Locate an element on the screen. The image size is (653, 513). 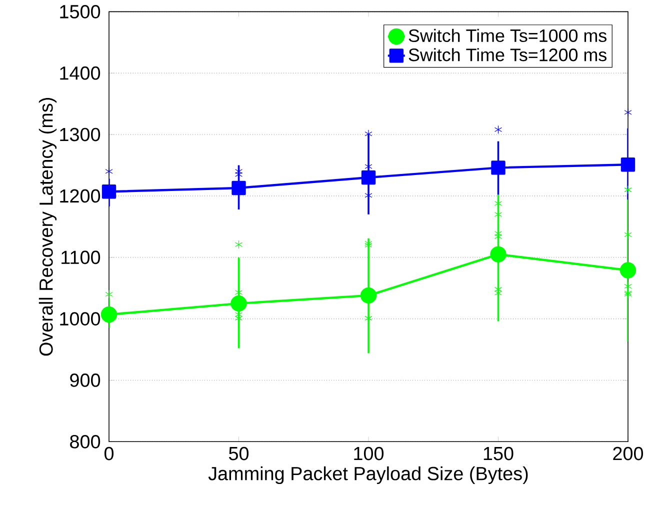
x-tick-label: 50 is located at coordinates (238, 453).